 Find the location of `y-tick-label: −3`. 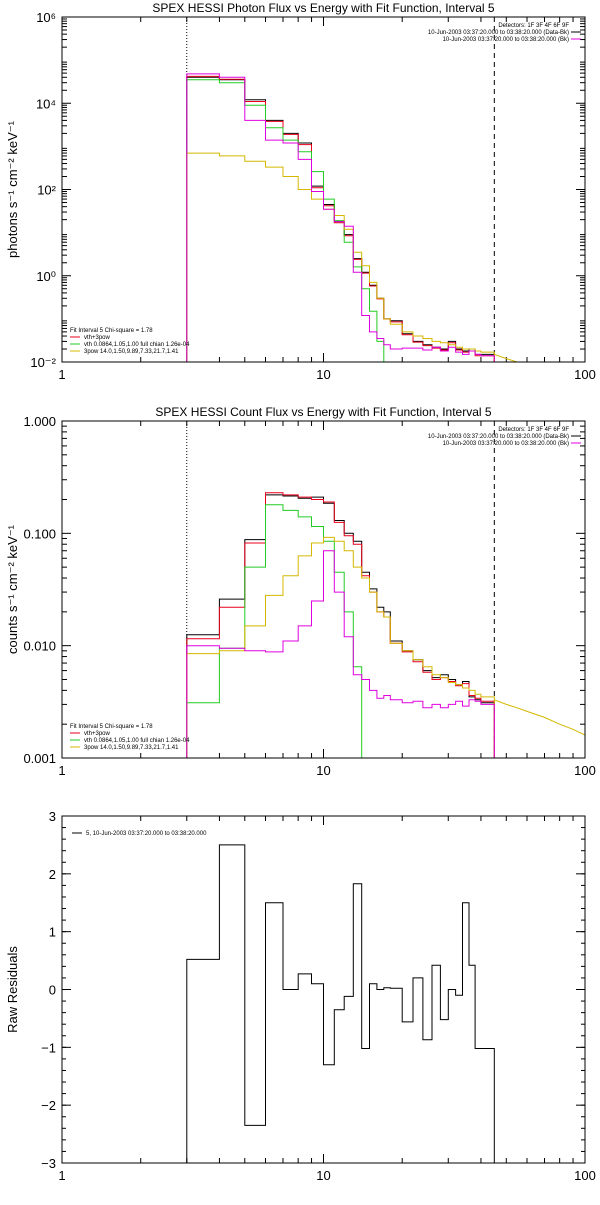

y-tick-label: −3 is located at coordinates (48, 1163).